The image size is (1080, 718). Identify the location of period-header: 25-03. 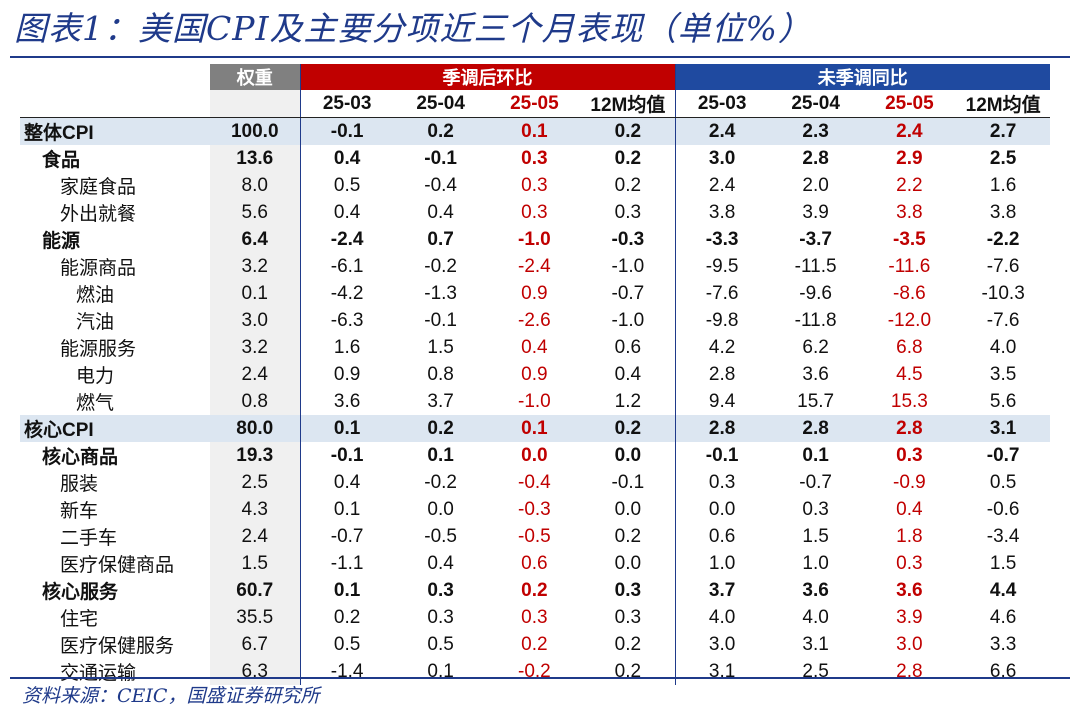
(721, 104).